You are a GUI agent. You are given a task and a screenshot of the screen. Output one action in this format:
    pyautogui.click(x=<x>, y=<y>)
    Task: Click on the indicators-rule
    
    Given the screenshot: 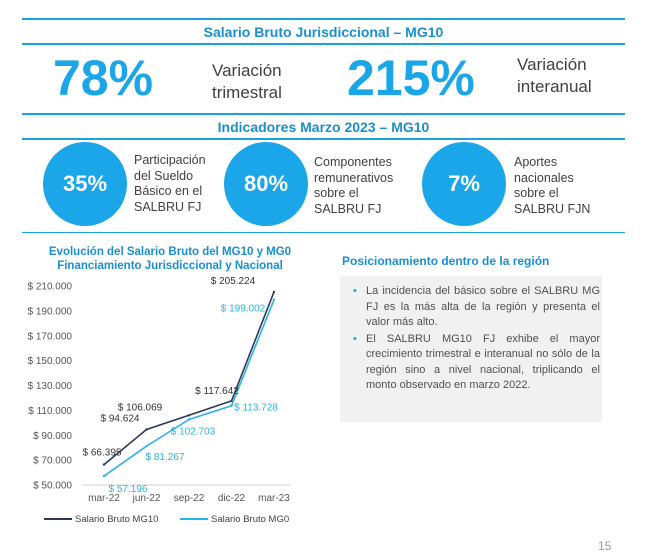 What is the action you would take?
    pyautogui.click(x=323, y=139)
    